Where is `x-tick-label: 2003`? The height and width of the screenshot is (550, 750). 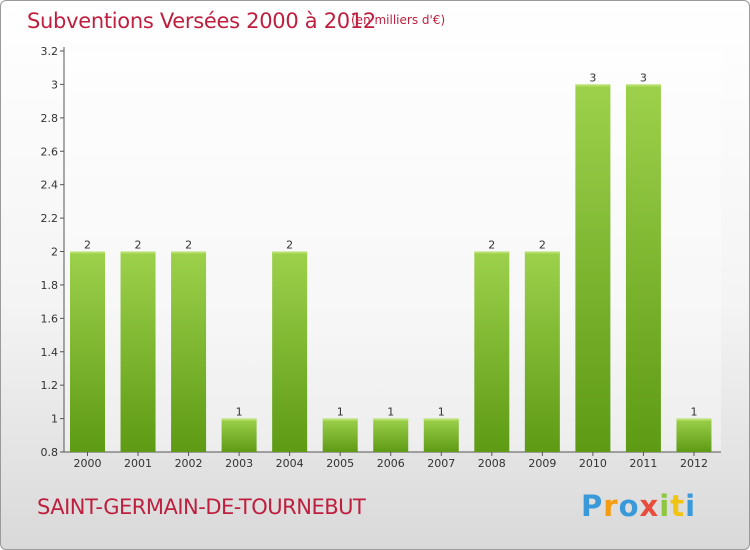
x-tick-label: 2003 is located at coordinates (239, 463).